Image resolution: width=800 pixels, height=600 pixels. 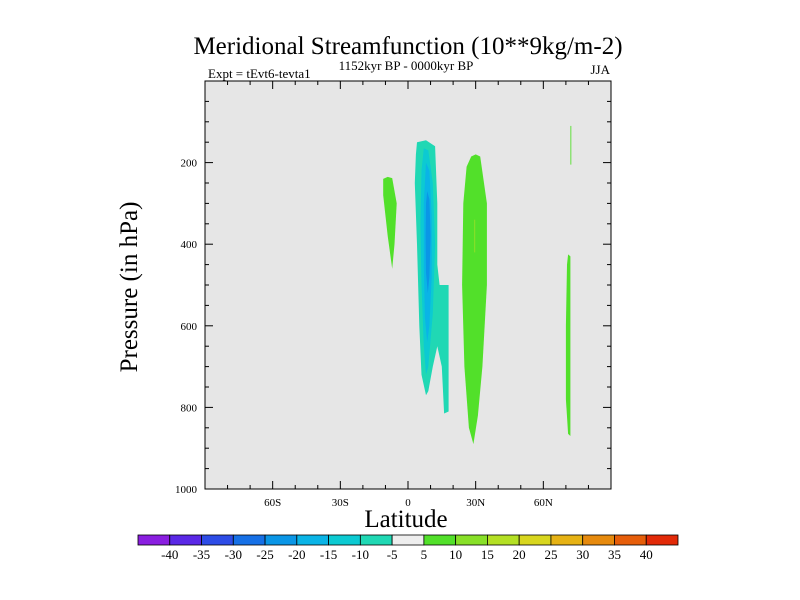 What do you see at coordinates (272, 503) in the screenshot?
I see `x-tick-label: 60S` at bounding box center [272, 503].